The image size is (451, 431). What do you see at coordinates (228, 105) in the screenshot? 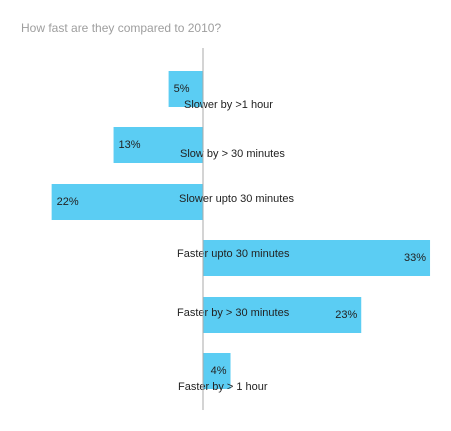
I see `category-label: Slower by >1 hour` at bounding box center [228, 105].